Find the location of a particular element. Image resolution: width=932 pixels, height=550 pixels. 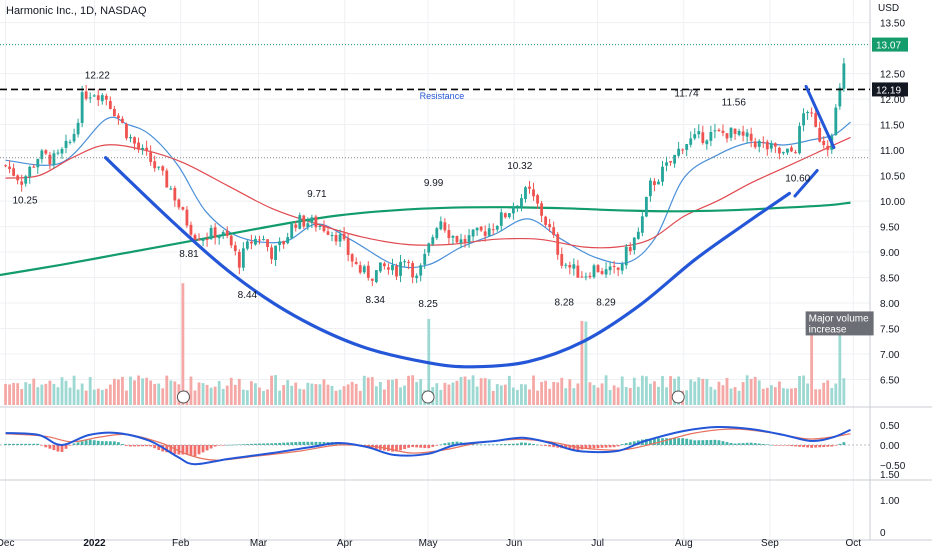

price-point-label: 10.32 is located at coordinates (519, 166).